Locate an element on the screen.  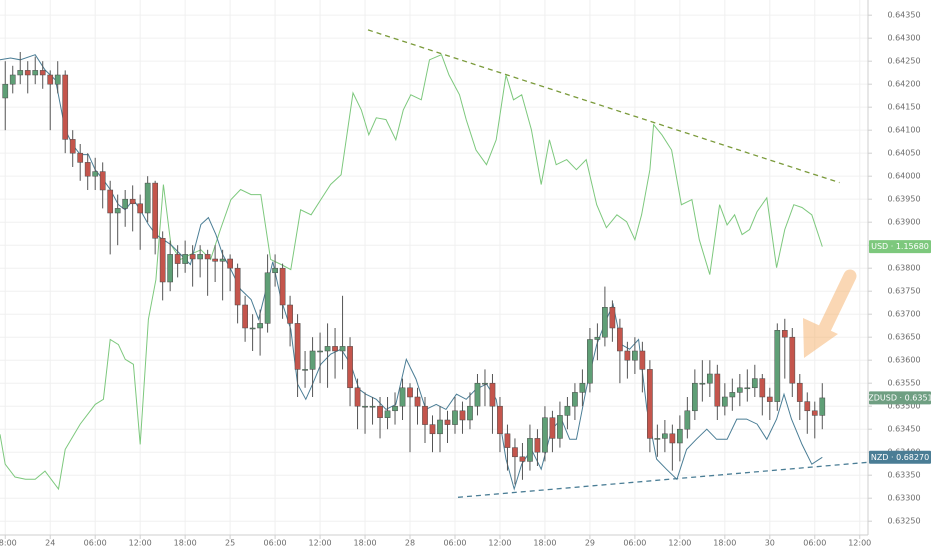
price-badge is located at coordinates (900, 247).